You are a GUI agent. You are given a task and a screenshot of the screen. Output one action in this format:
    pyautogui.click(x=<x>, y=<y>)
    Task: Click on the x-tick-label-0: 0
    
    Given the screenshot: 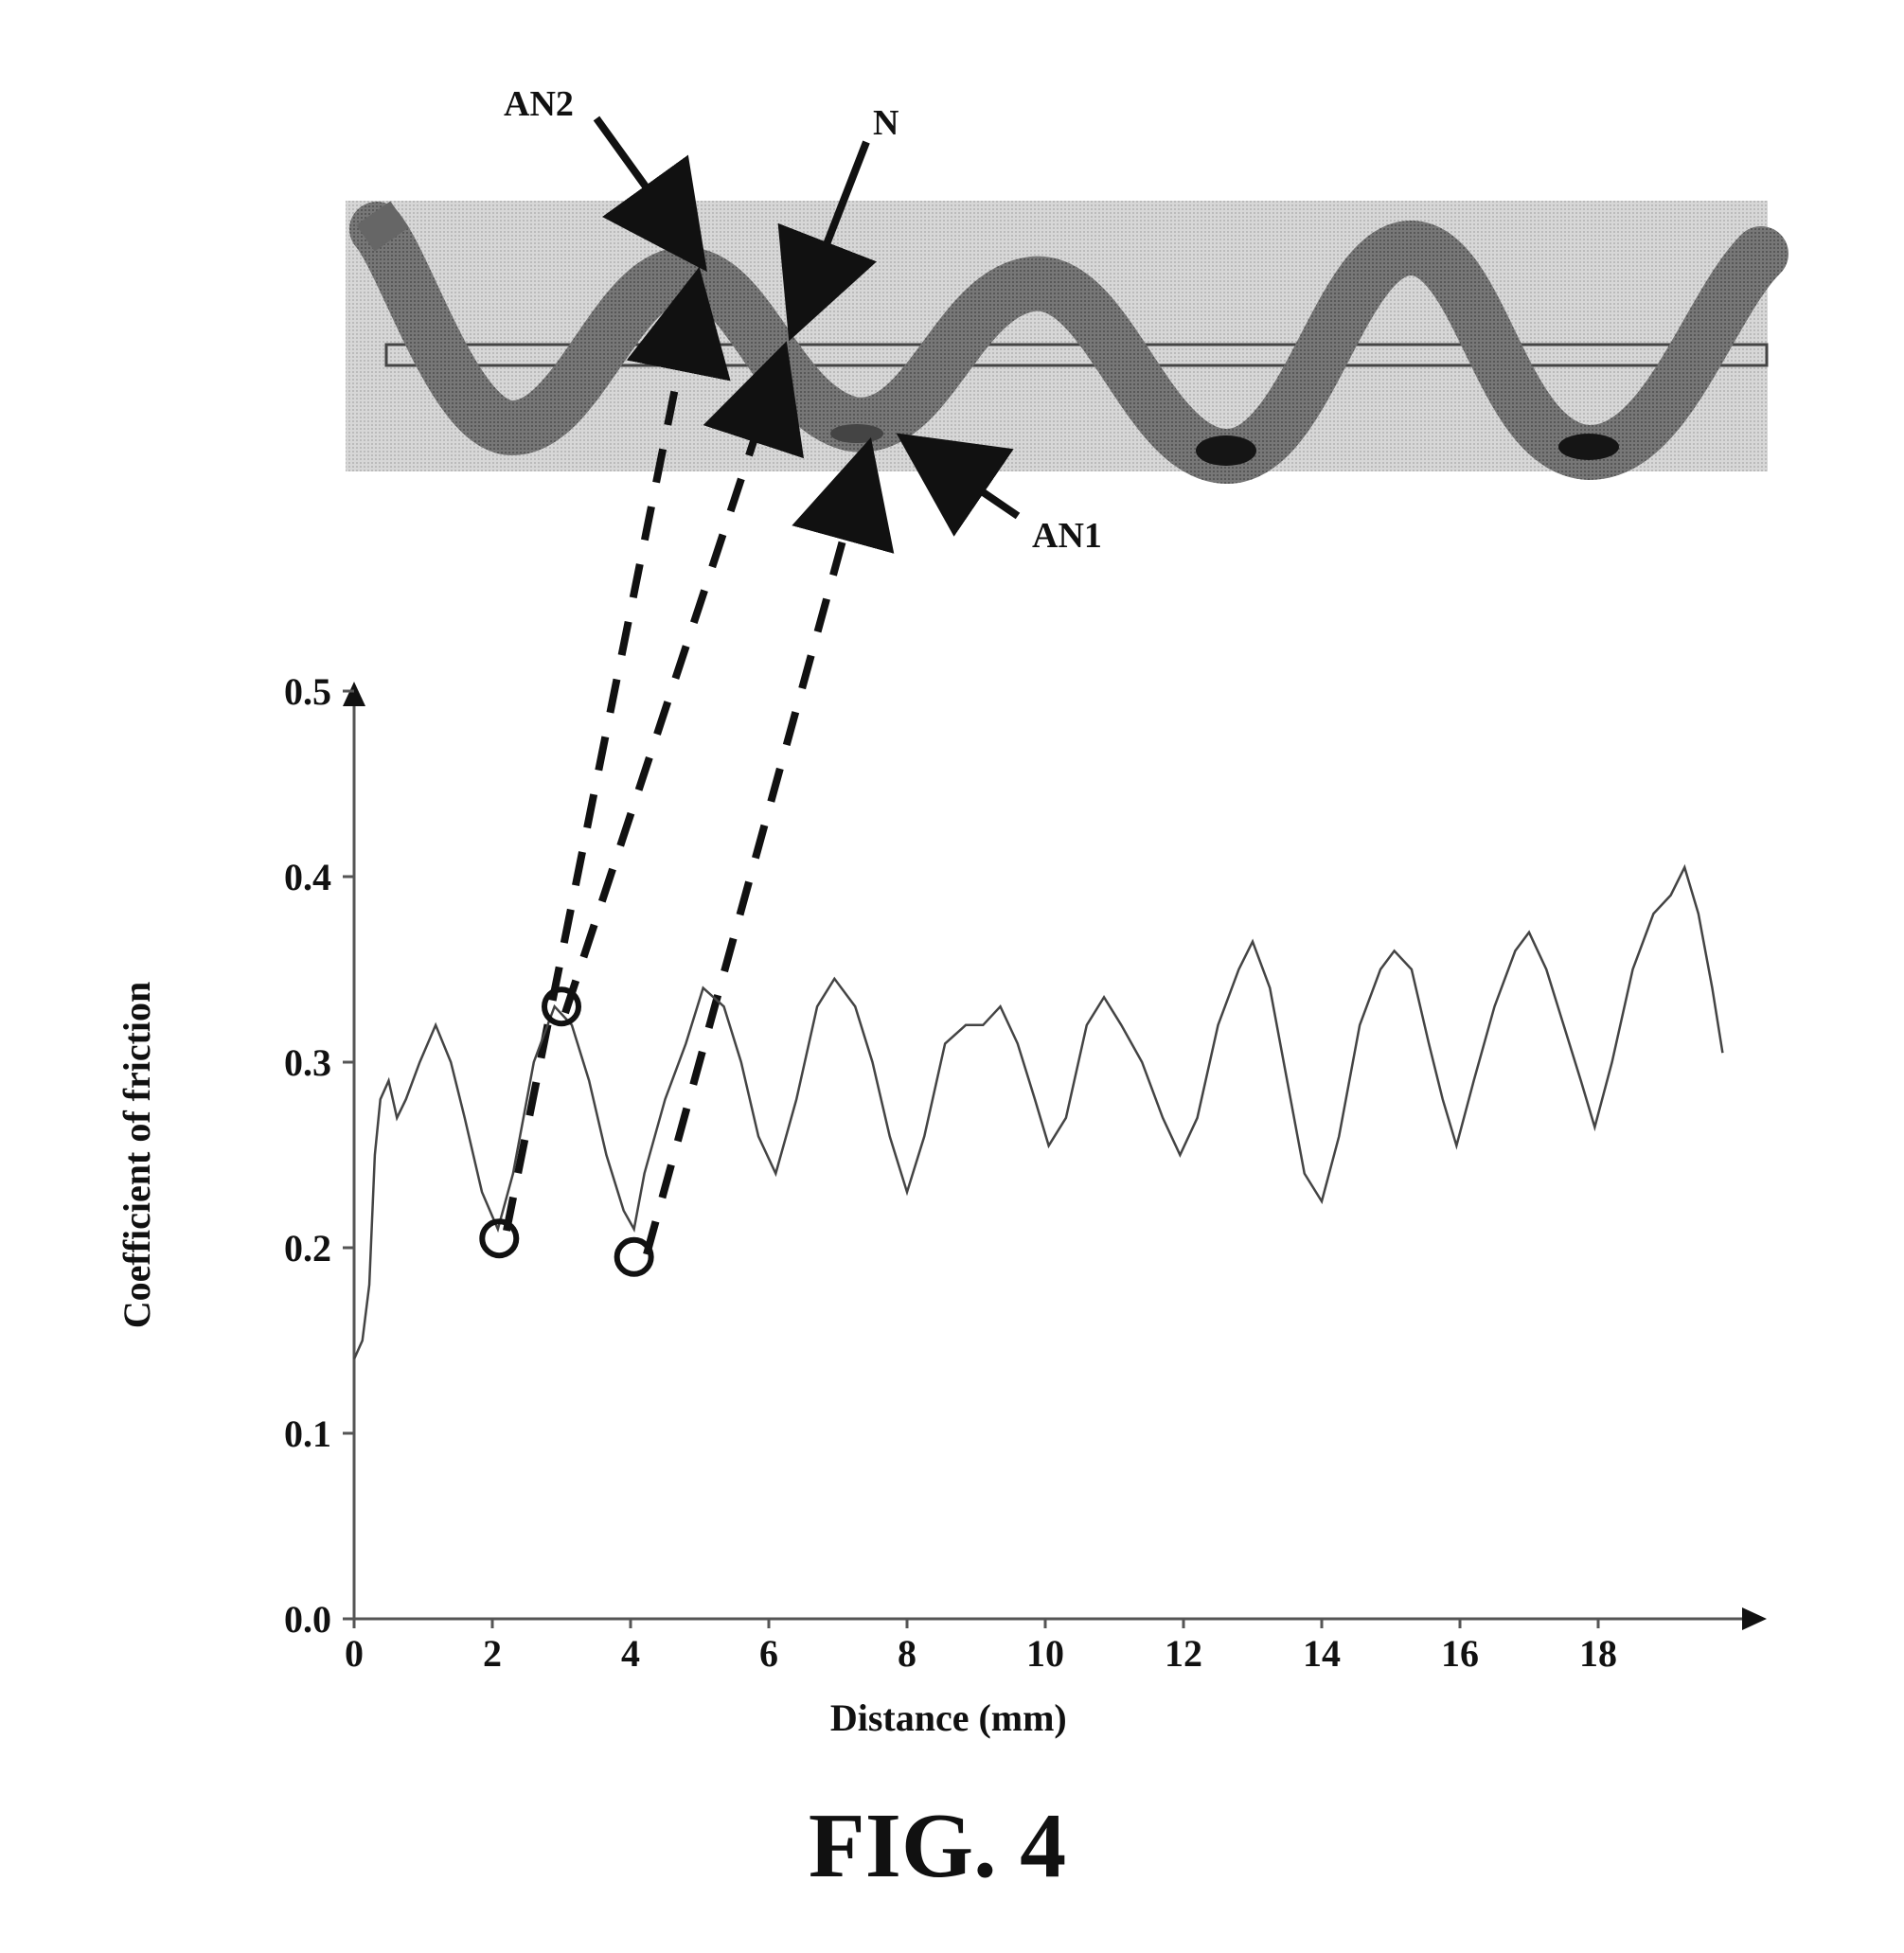 What is the action you would take?
    pyautogui.click(x=354, y=1653)
    